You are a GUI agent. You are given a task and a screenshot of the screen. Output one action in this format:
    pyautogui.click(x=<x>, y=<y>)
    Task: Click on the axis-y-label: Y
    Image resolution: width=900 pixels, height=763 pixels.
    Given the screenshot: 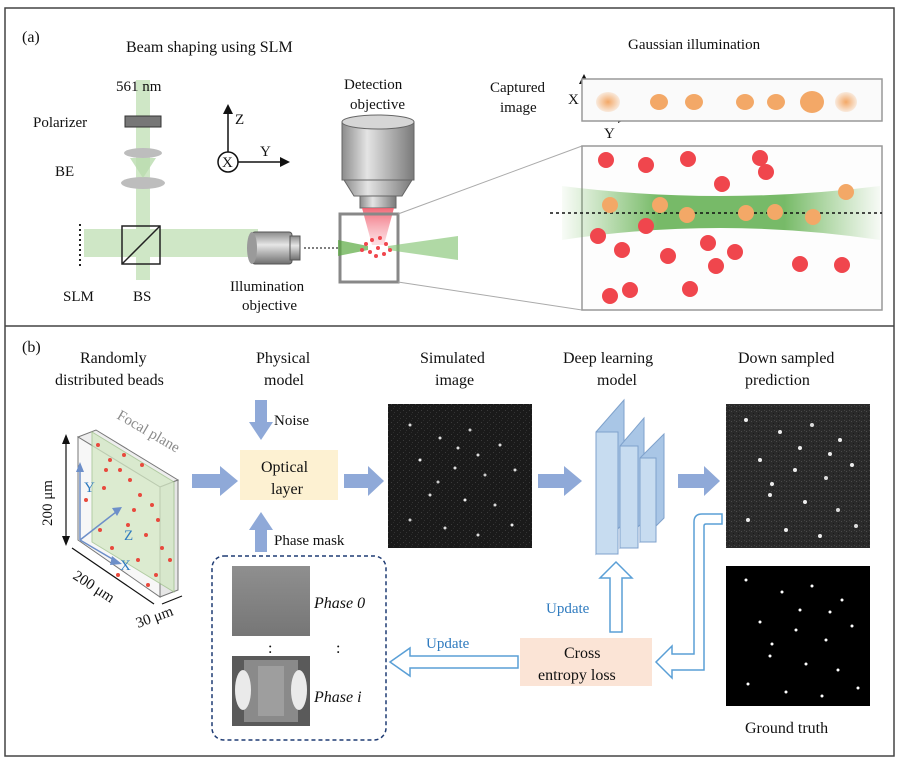 What is the action you would take?
    pyautogui.click(x=265, y=152)
    